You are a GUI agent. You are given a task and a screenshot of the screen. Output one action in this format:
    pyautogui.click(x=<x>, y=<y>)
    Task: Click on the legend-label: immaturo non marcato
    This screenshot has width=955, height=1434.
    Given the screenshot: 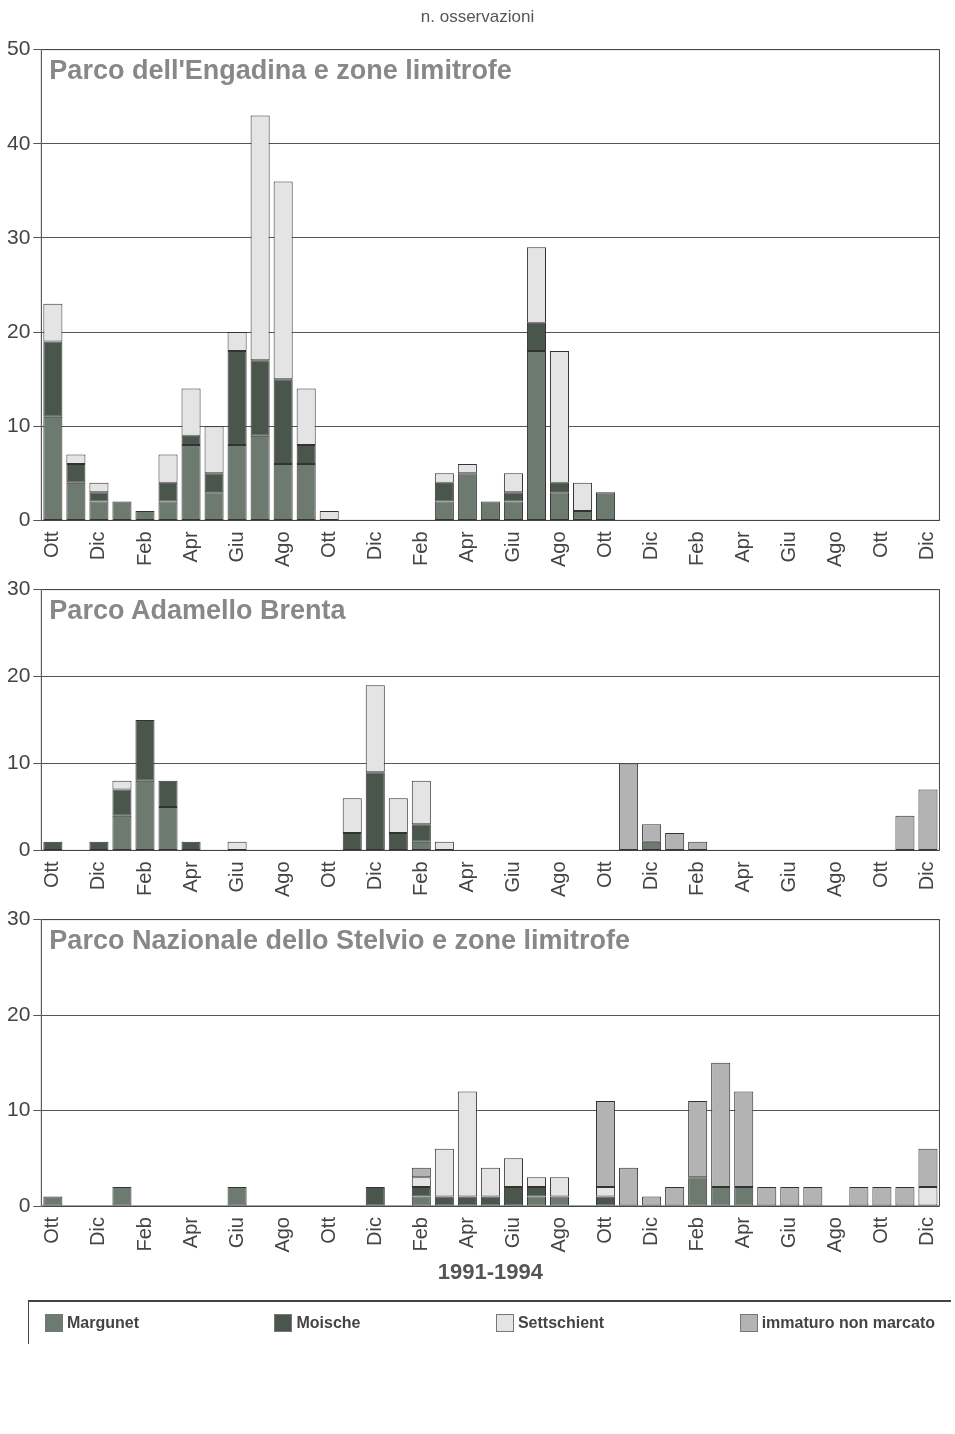 What is the action you would take?
    pyautogui.click(x=848, y=1323)
    